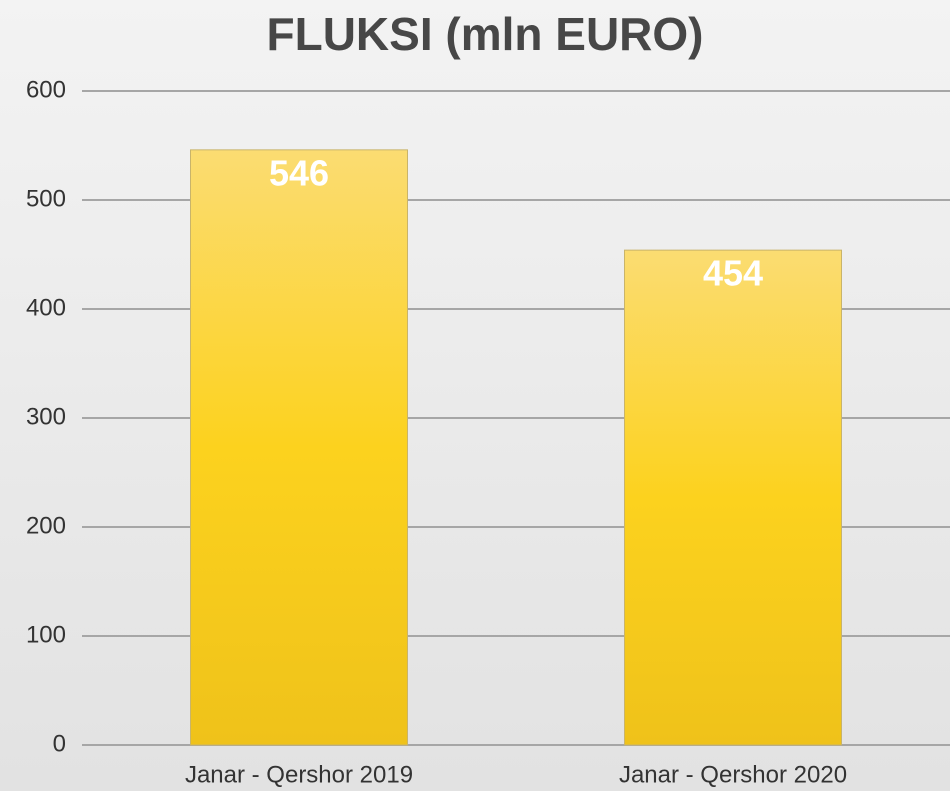  What do you see at coordinates (46, 525) in the screenshot?
I see `y-tick-label: 200` at bounding box center [46, 525].